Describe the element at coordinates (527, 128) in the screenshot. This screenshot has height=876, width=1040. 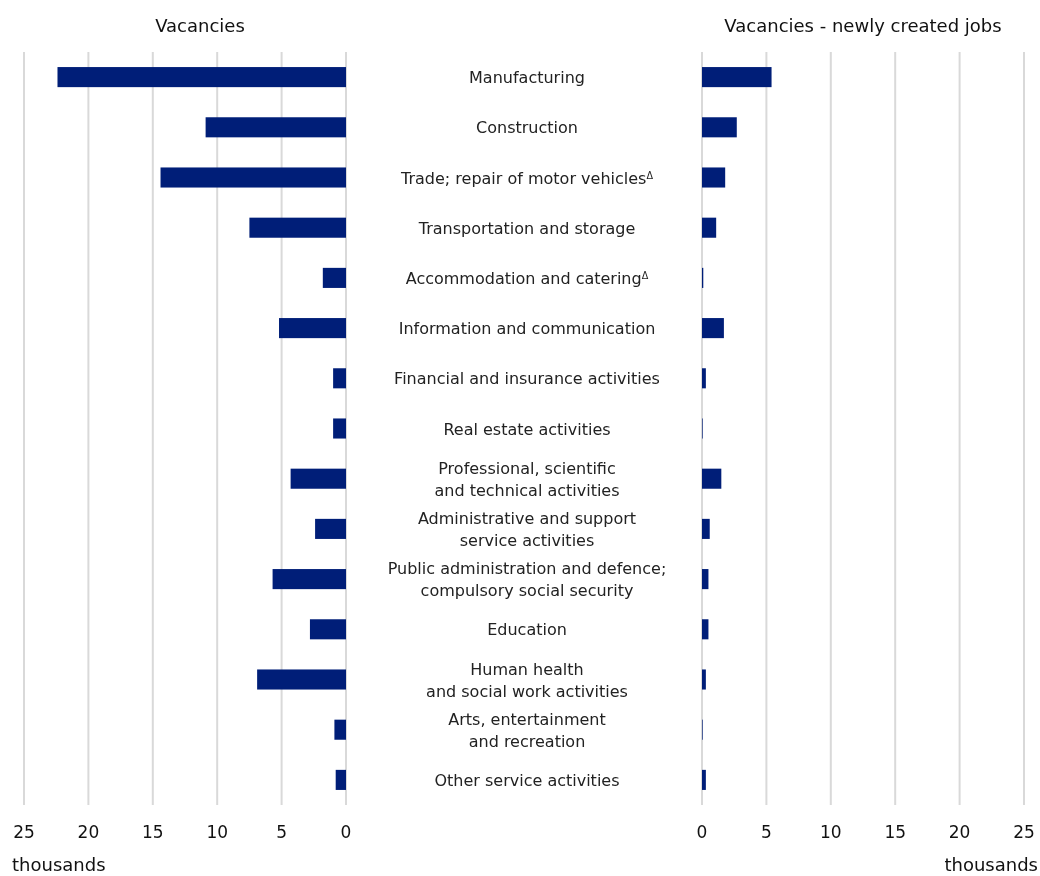
I see `y-tick-label: Construction` at that location.